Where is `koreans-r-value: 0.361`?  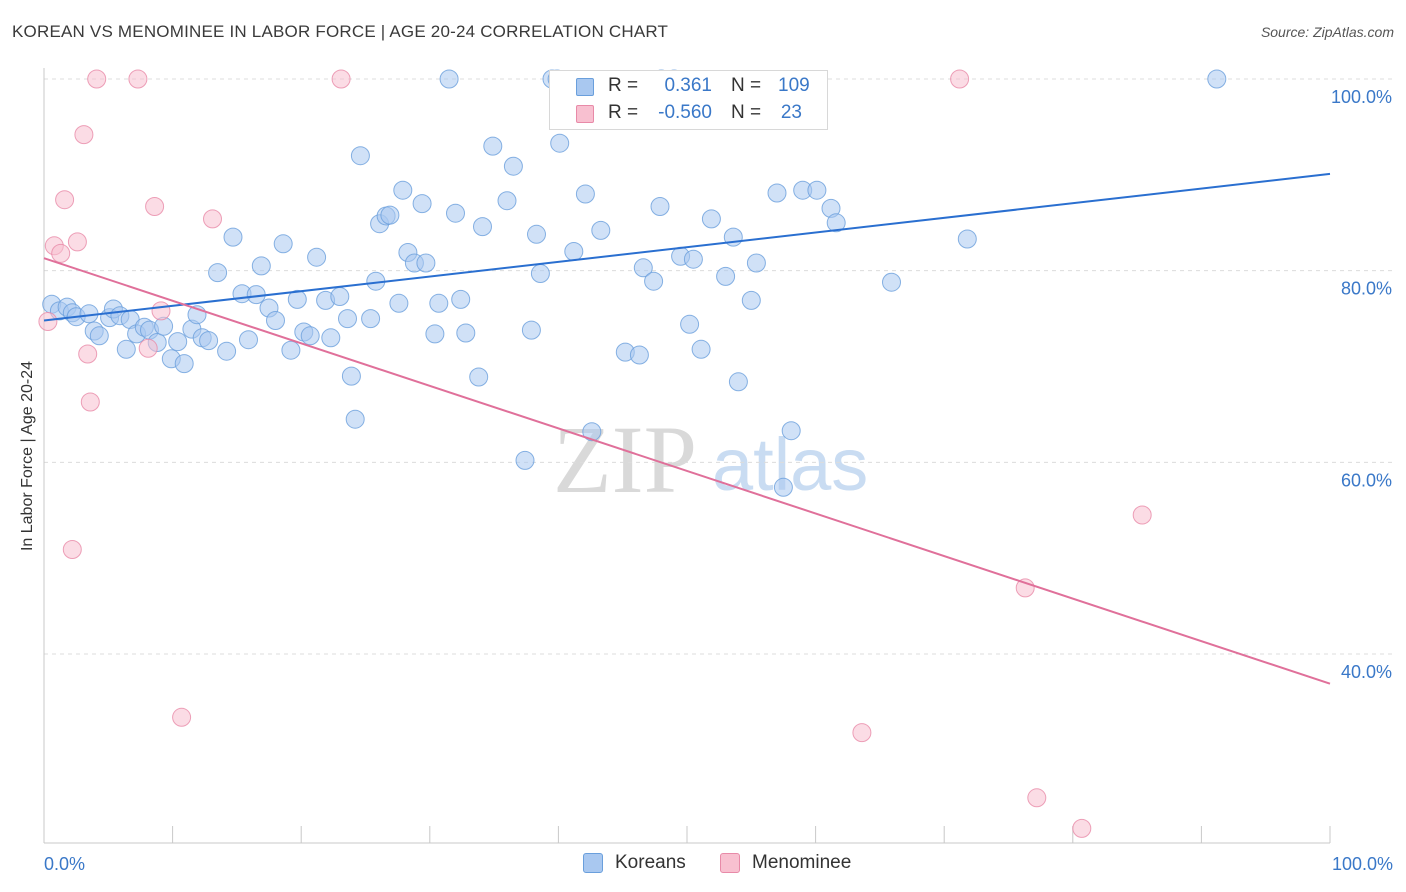 koreans-r-value: 0.361 is located at coordinates (688, 85).